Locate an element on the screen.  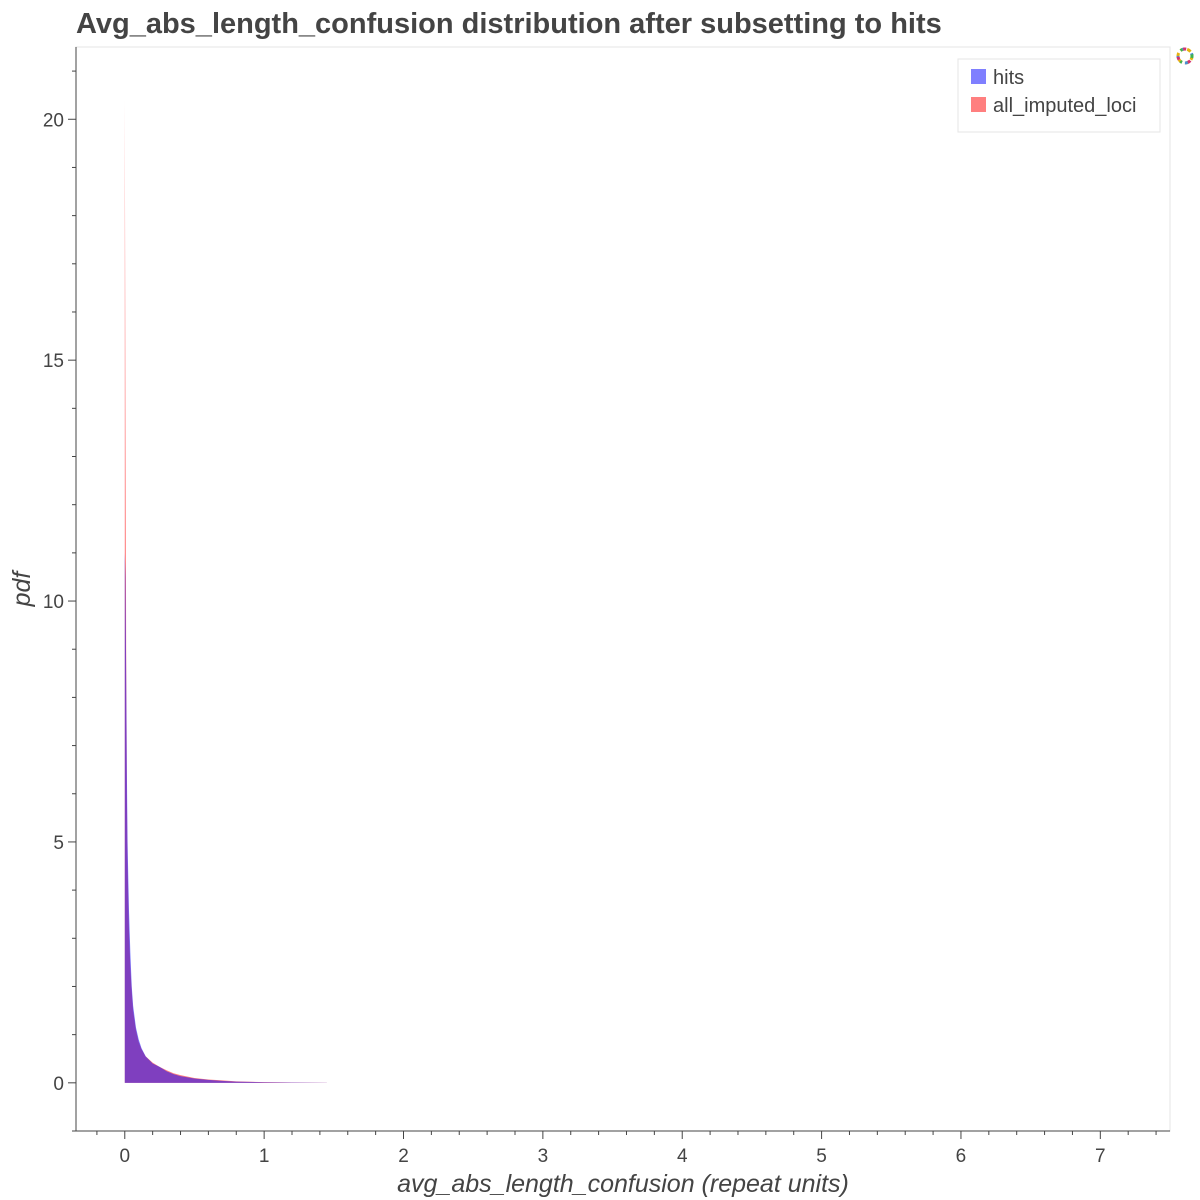
x-tick-label: 7 is located at coordinates (1100, 1156).